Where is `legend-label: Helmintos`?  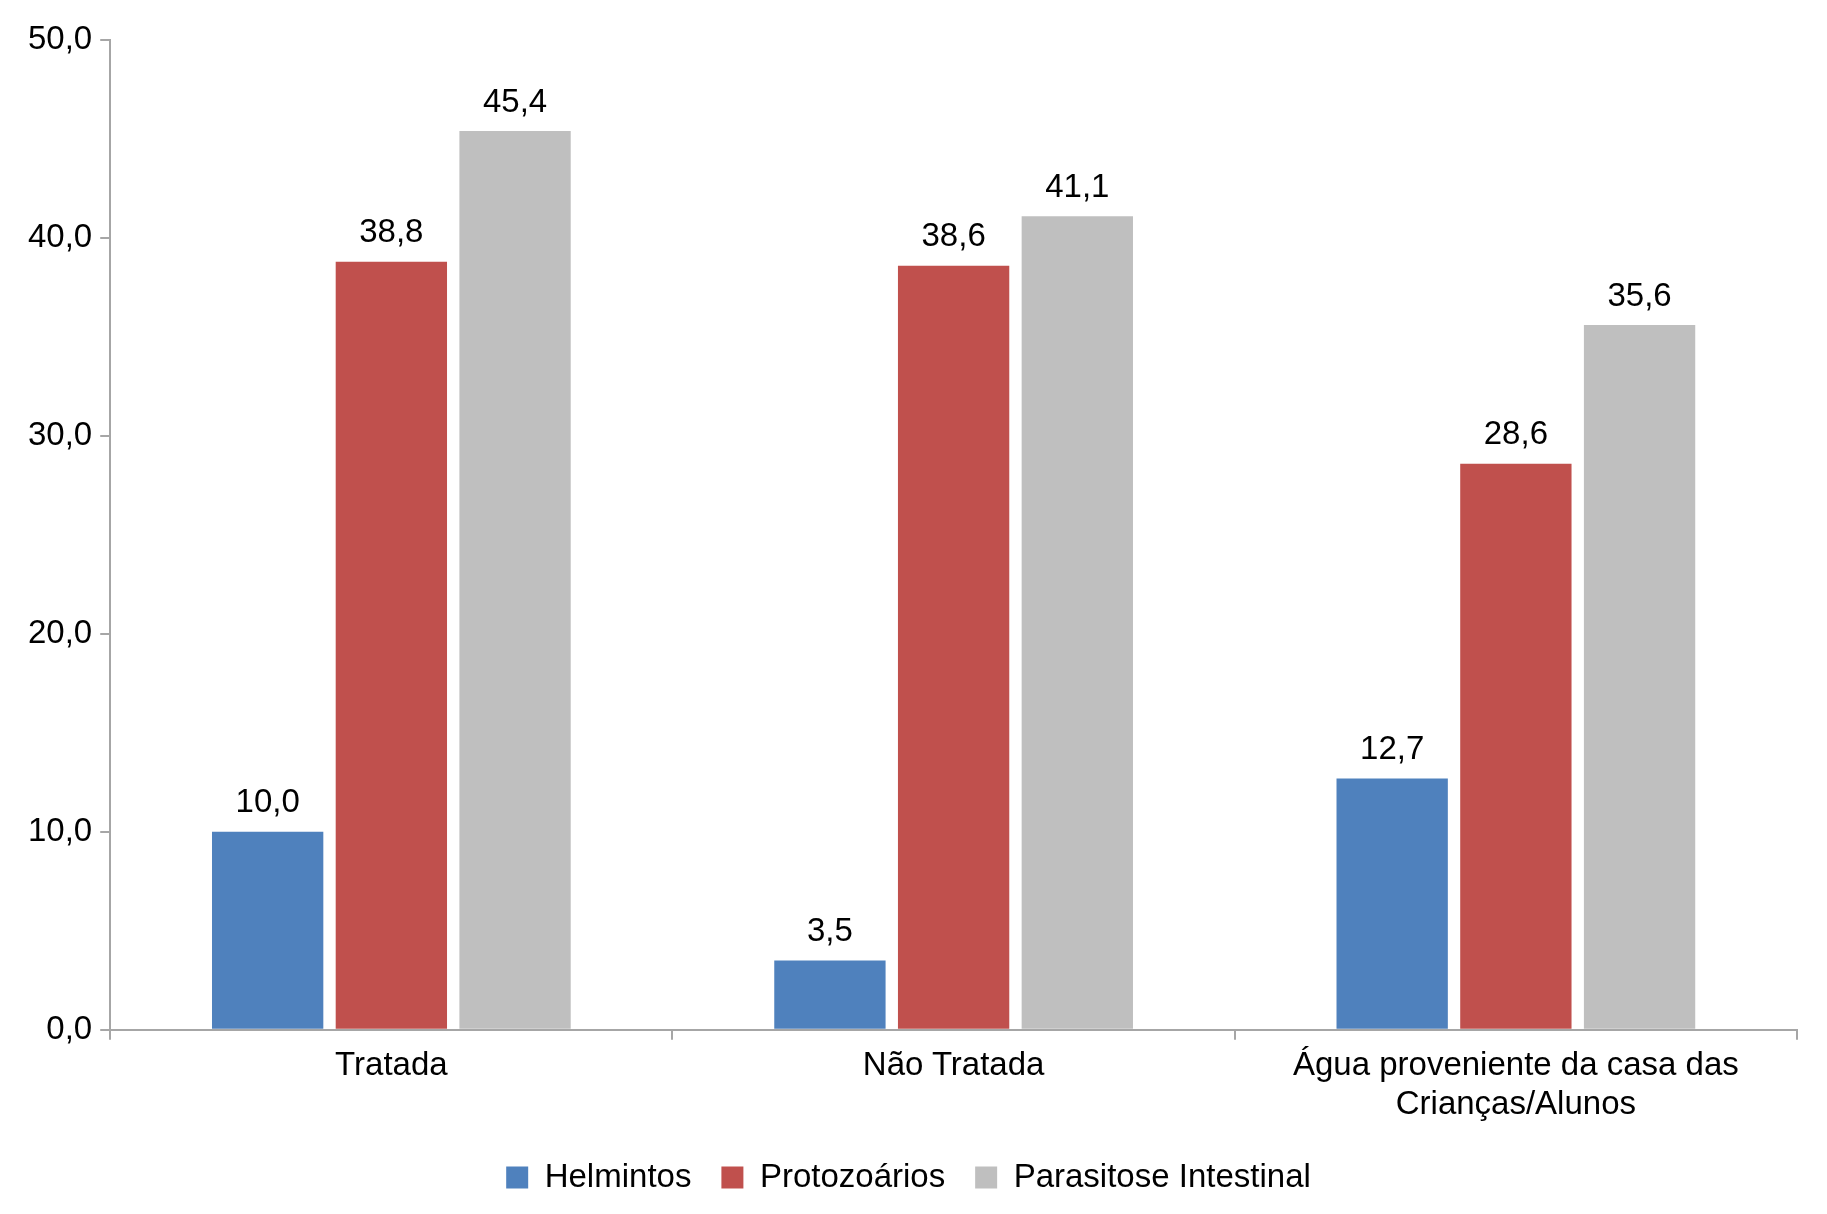
legend-label: Helmintos is located at coordinates (618, 1175).